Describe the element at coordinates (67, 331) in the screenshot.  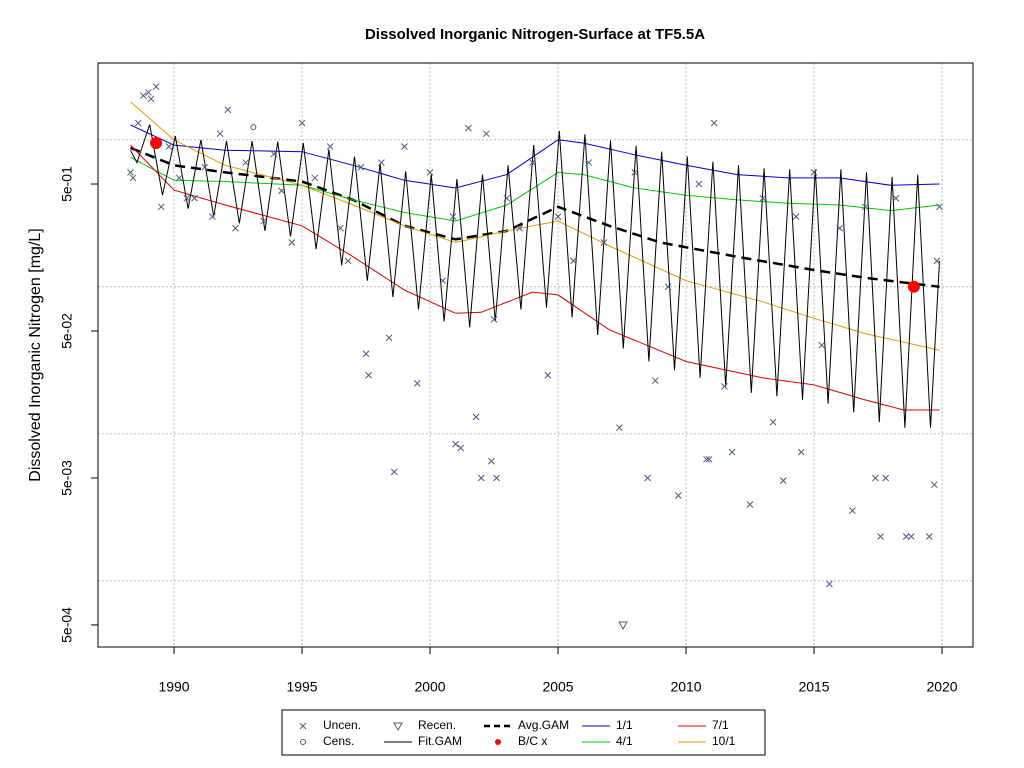
I see `y-tick-label: 5e-02` at that location.